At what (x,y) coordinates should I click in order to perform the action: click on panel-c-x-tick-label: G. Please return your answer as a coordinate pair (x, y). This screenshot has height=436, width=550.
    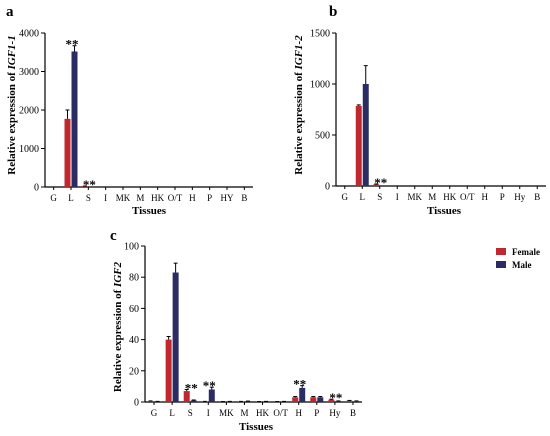
    Looking at the image, I should click on (154, 413).